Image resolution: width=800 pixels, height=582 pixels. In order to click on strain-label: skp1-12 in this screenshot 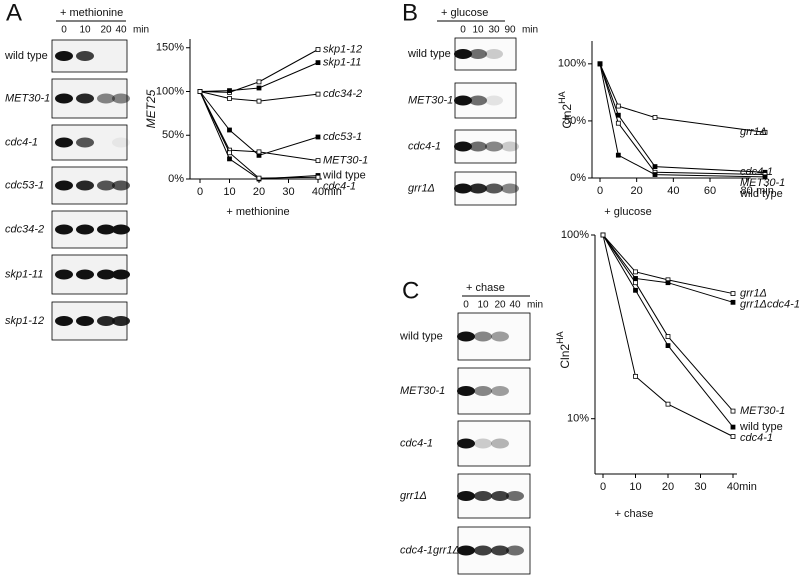, I will do `click(24, 321)`.